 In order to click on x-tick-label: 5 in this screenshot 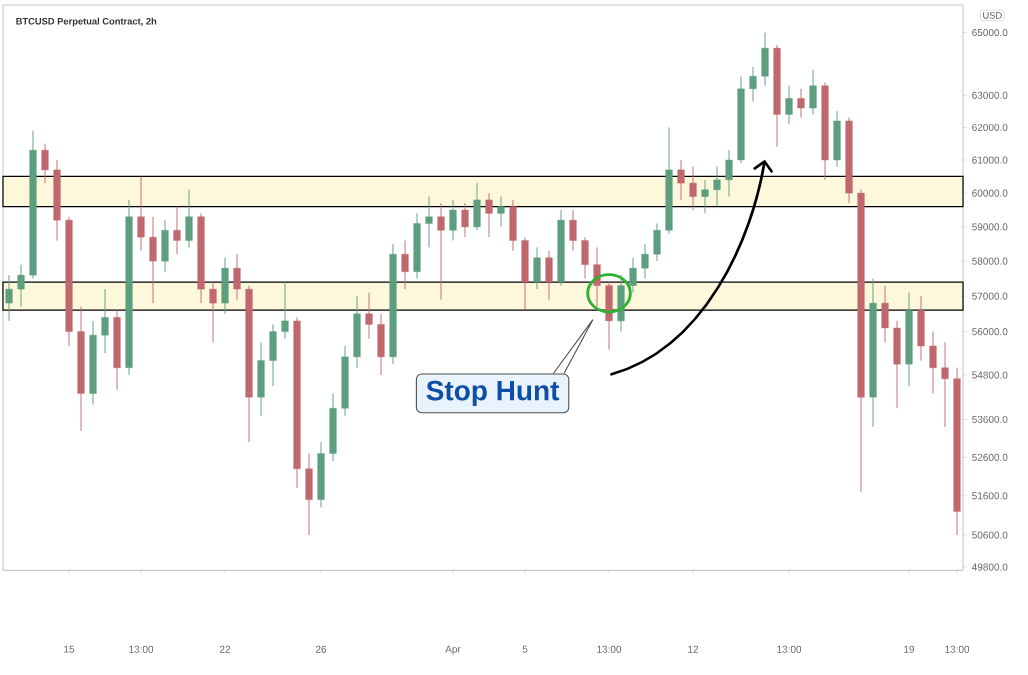, I will do `click(525, 649)`.